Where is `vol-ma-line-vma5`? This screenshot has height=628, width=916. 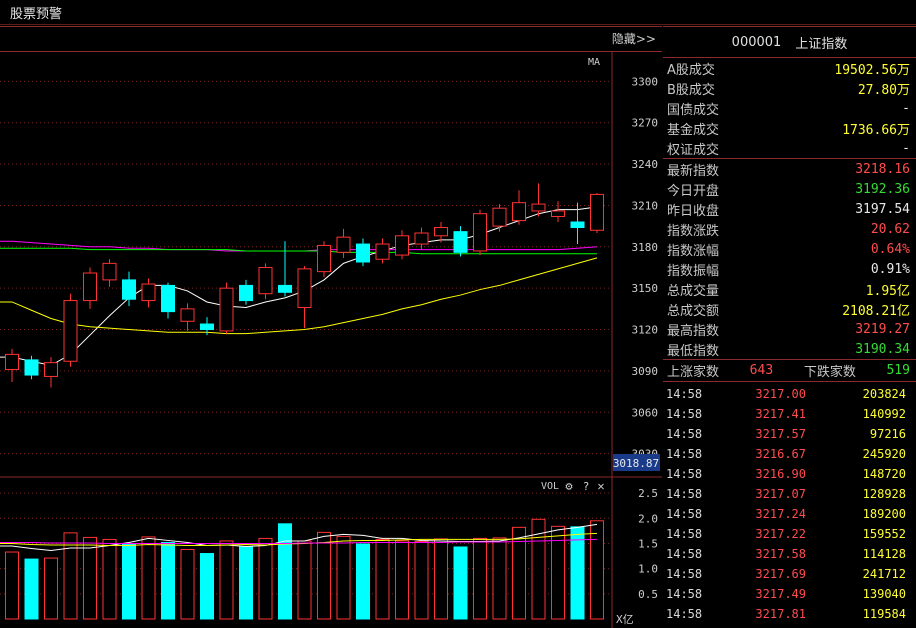
vol-ma-line-vma5 is located at coordinates (299, 537).